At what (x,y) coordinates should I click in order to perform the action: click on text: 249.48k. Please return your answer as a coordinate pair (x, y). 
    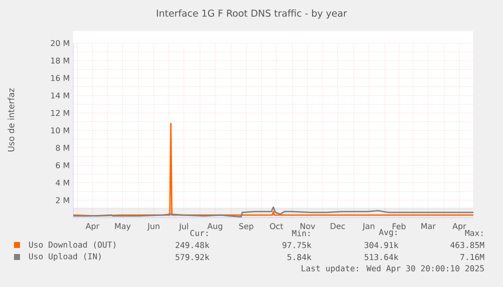
    Looking at the image, I should click on (193, 245).